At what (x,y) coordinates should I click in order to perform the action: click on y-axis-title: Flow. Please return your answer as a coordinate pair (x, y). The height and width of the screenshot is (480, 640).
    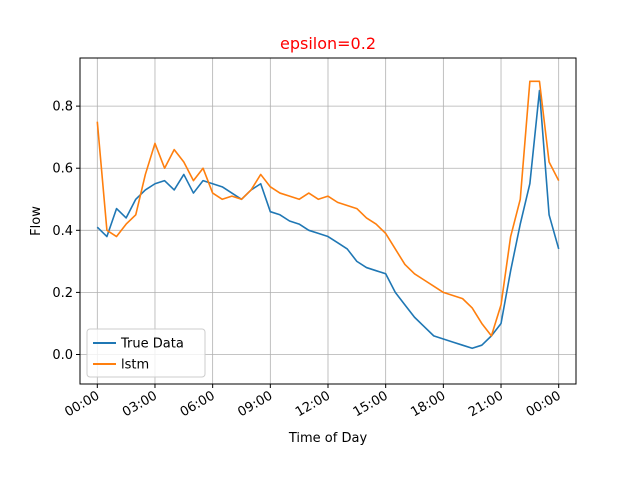
    Looking at the image, I should click on (36, 221).